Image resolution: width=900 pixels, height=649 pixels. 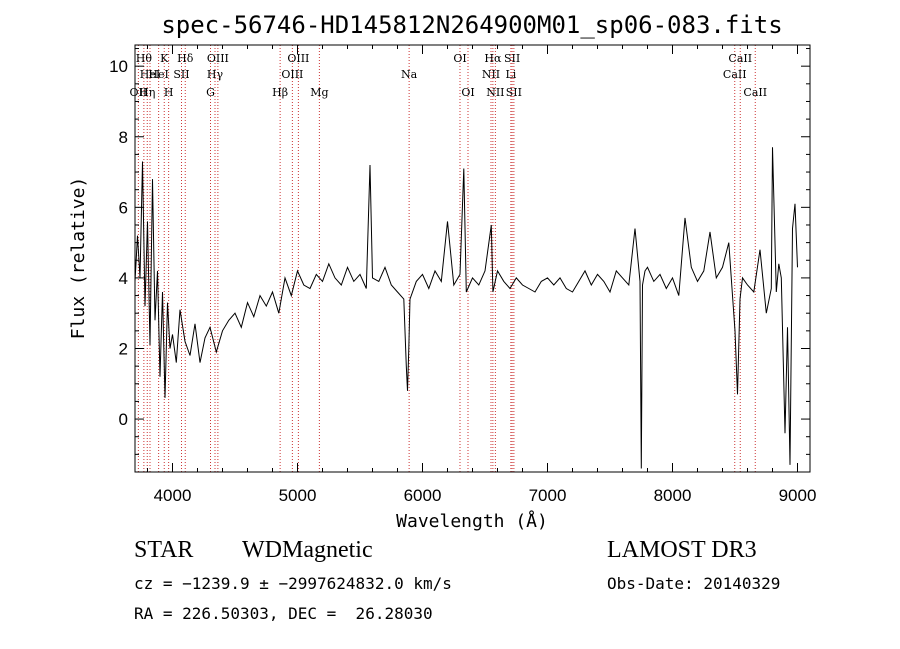 What do you see at coordinates (123, 278) in the screenshot?
I see `y-tick-label: 4` at bounding box center [123, 278].